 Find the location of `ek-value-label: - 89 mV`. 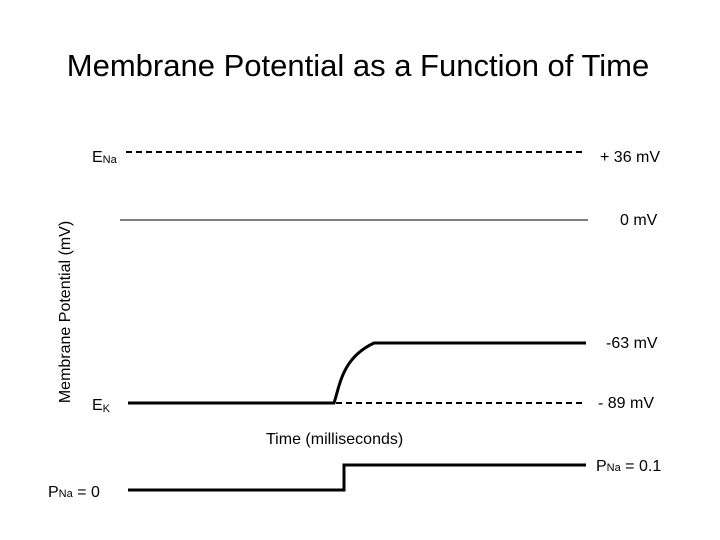

ek-value-label: - 89 mV is located at coordinates (626, 403).